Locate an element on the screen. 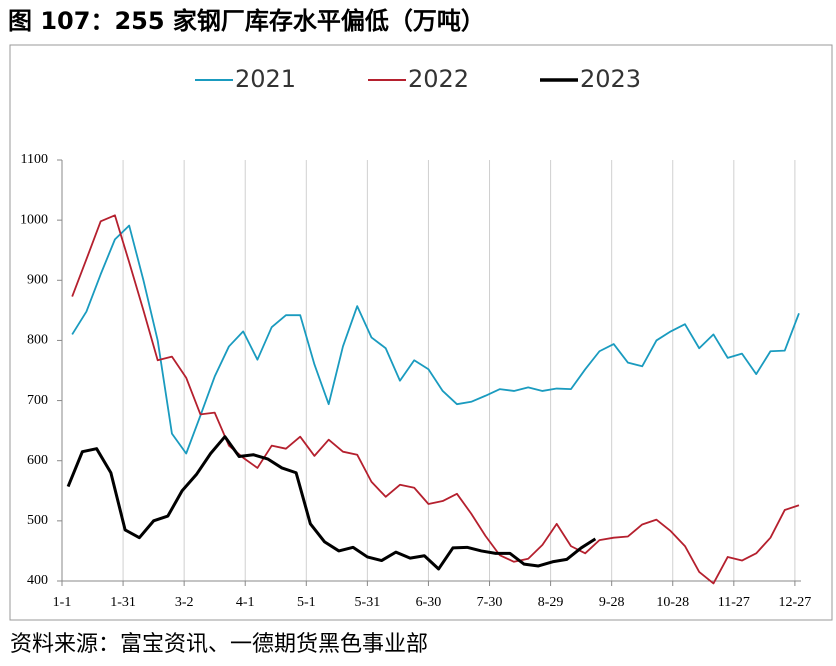 The height and width of the screenshot is (666, 836). x-tick-label: 5-31 is located at coordinates (368, 602).